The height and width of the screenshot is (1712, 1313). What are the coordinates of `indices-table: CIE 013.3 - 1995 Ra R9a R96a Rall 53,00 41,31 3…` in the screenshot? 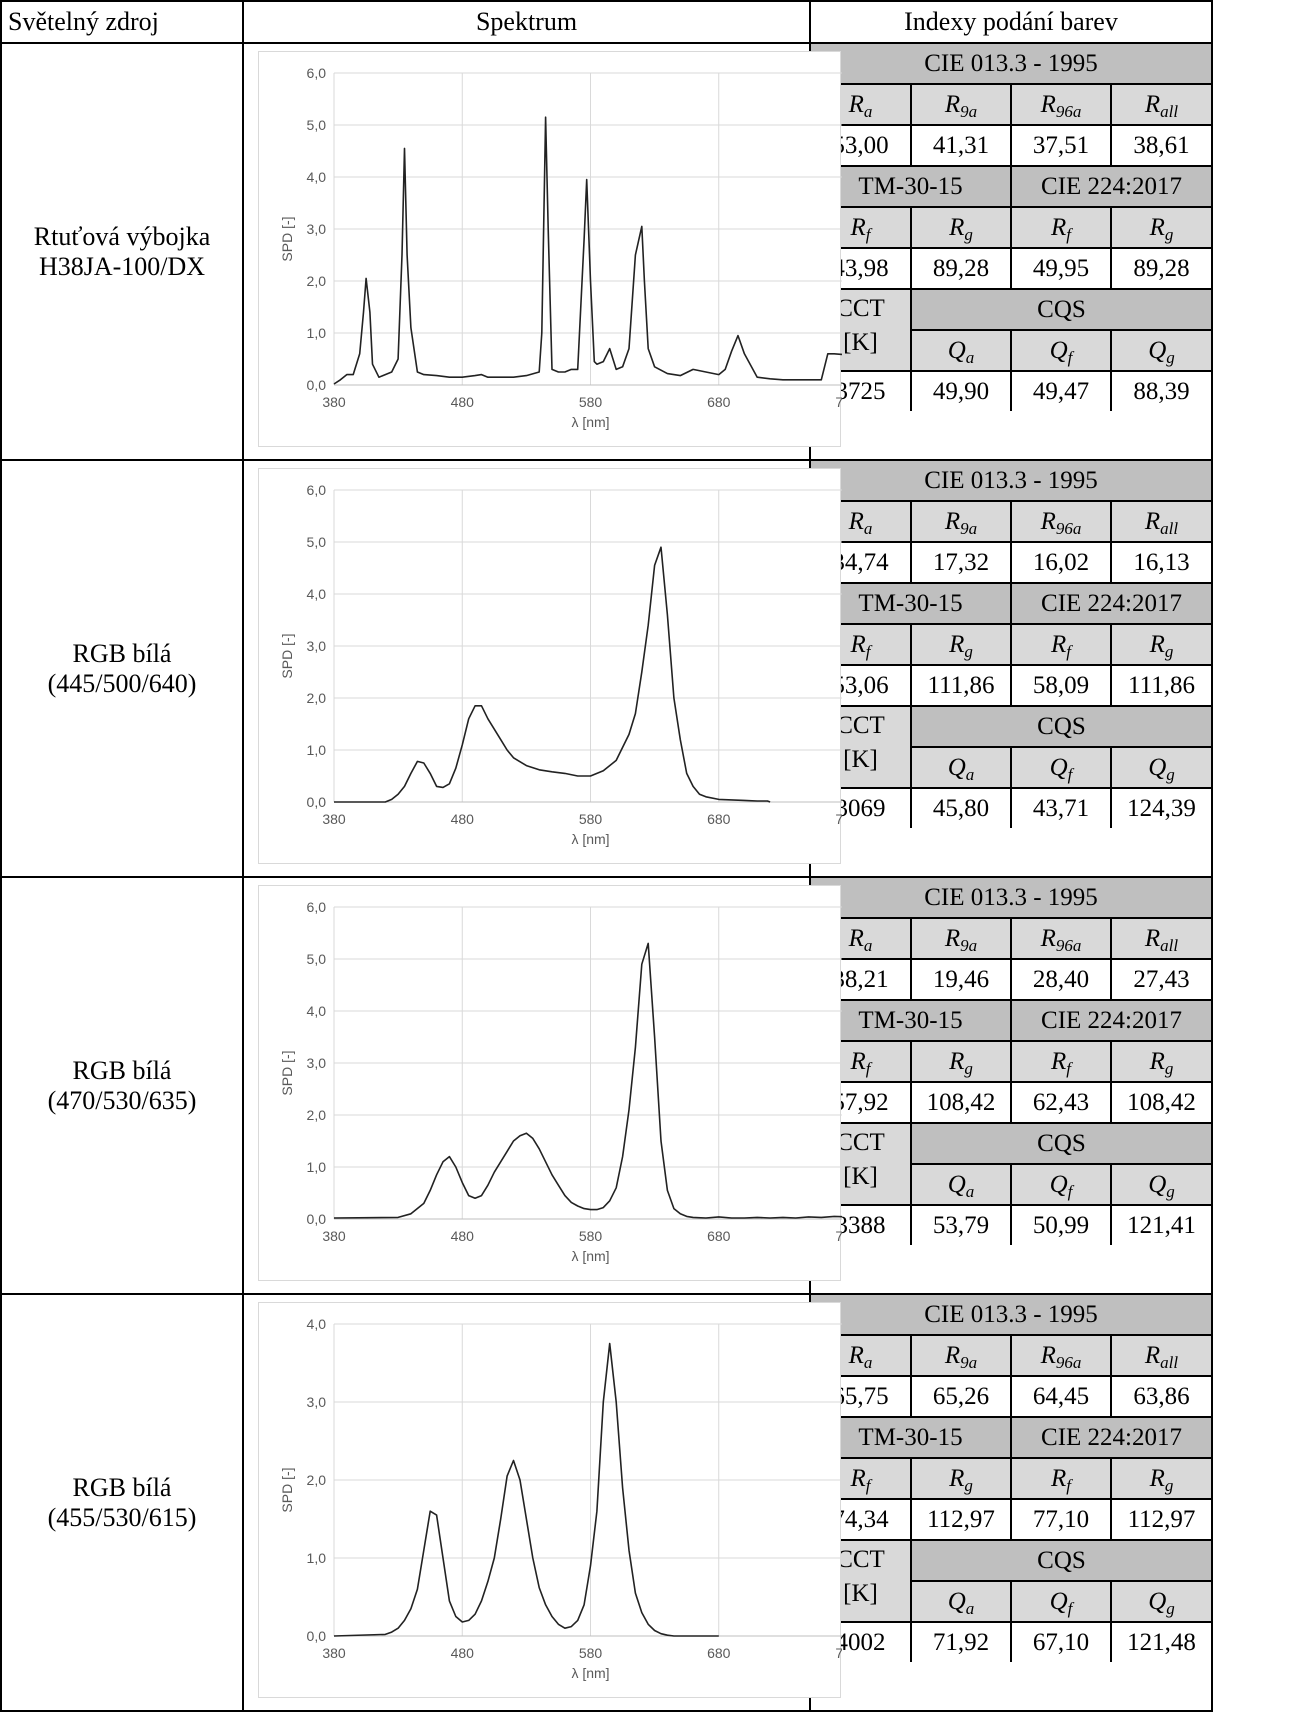 It's located at (1011, 227).